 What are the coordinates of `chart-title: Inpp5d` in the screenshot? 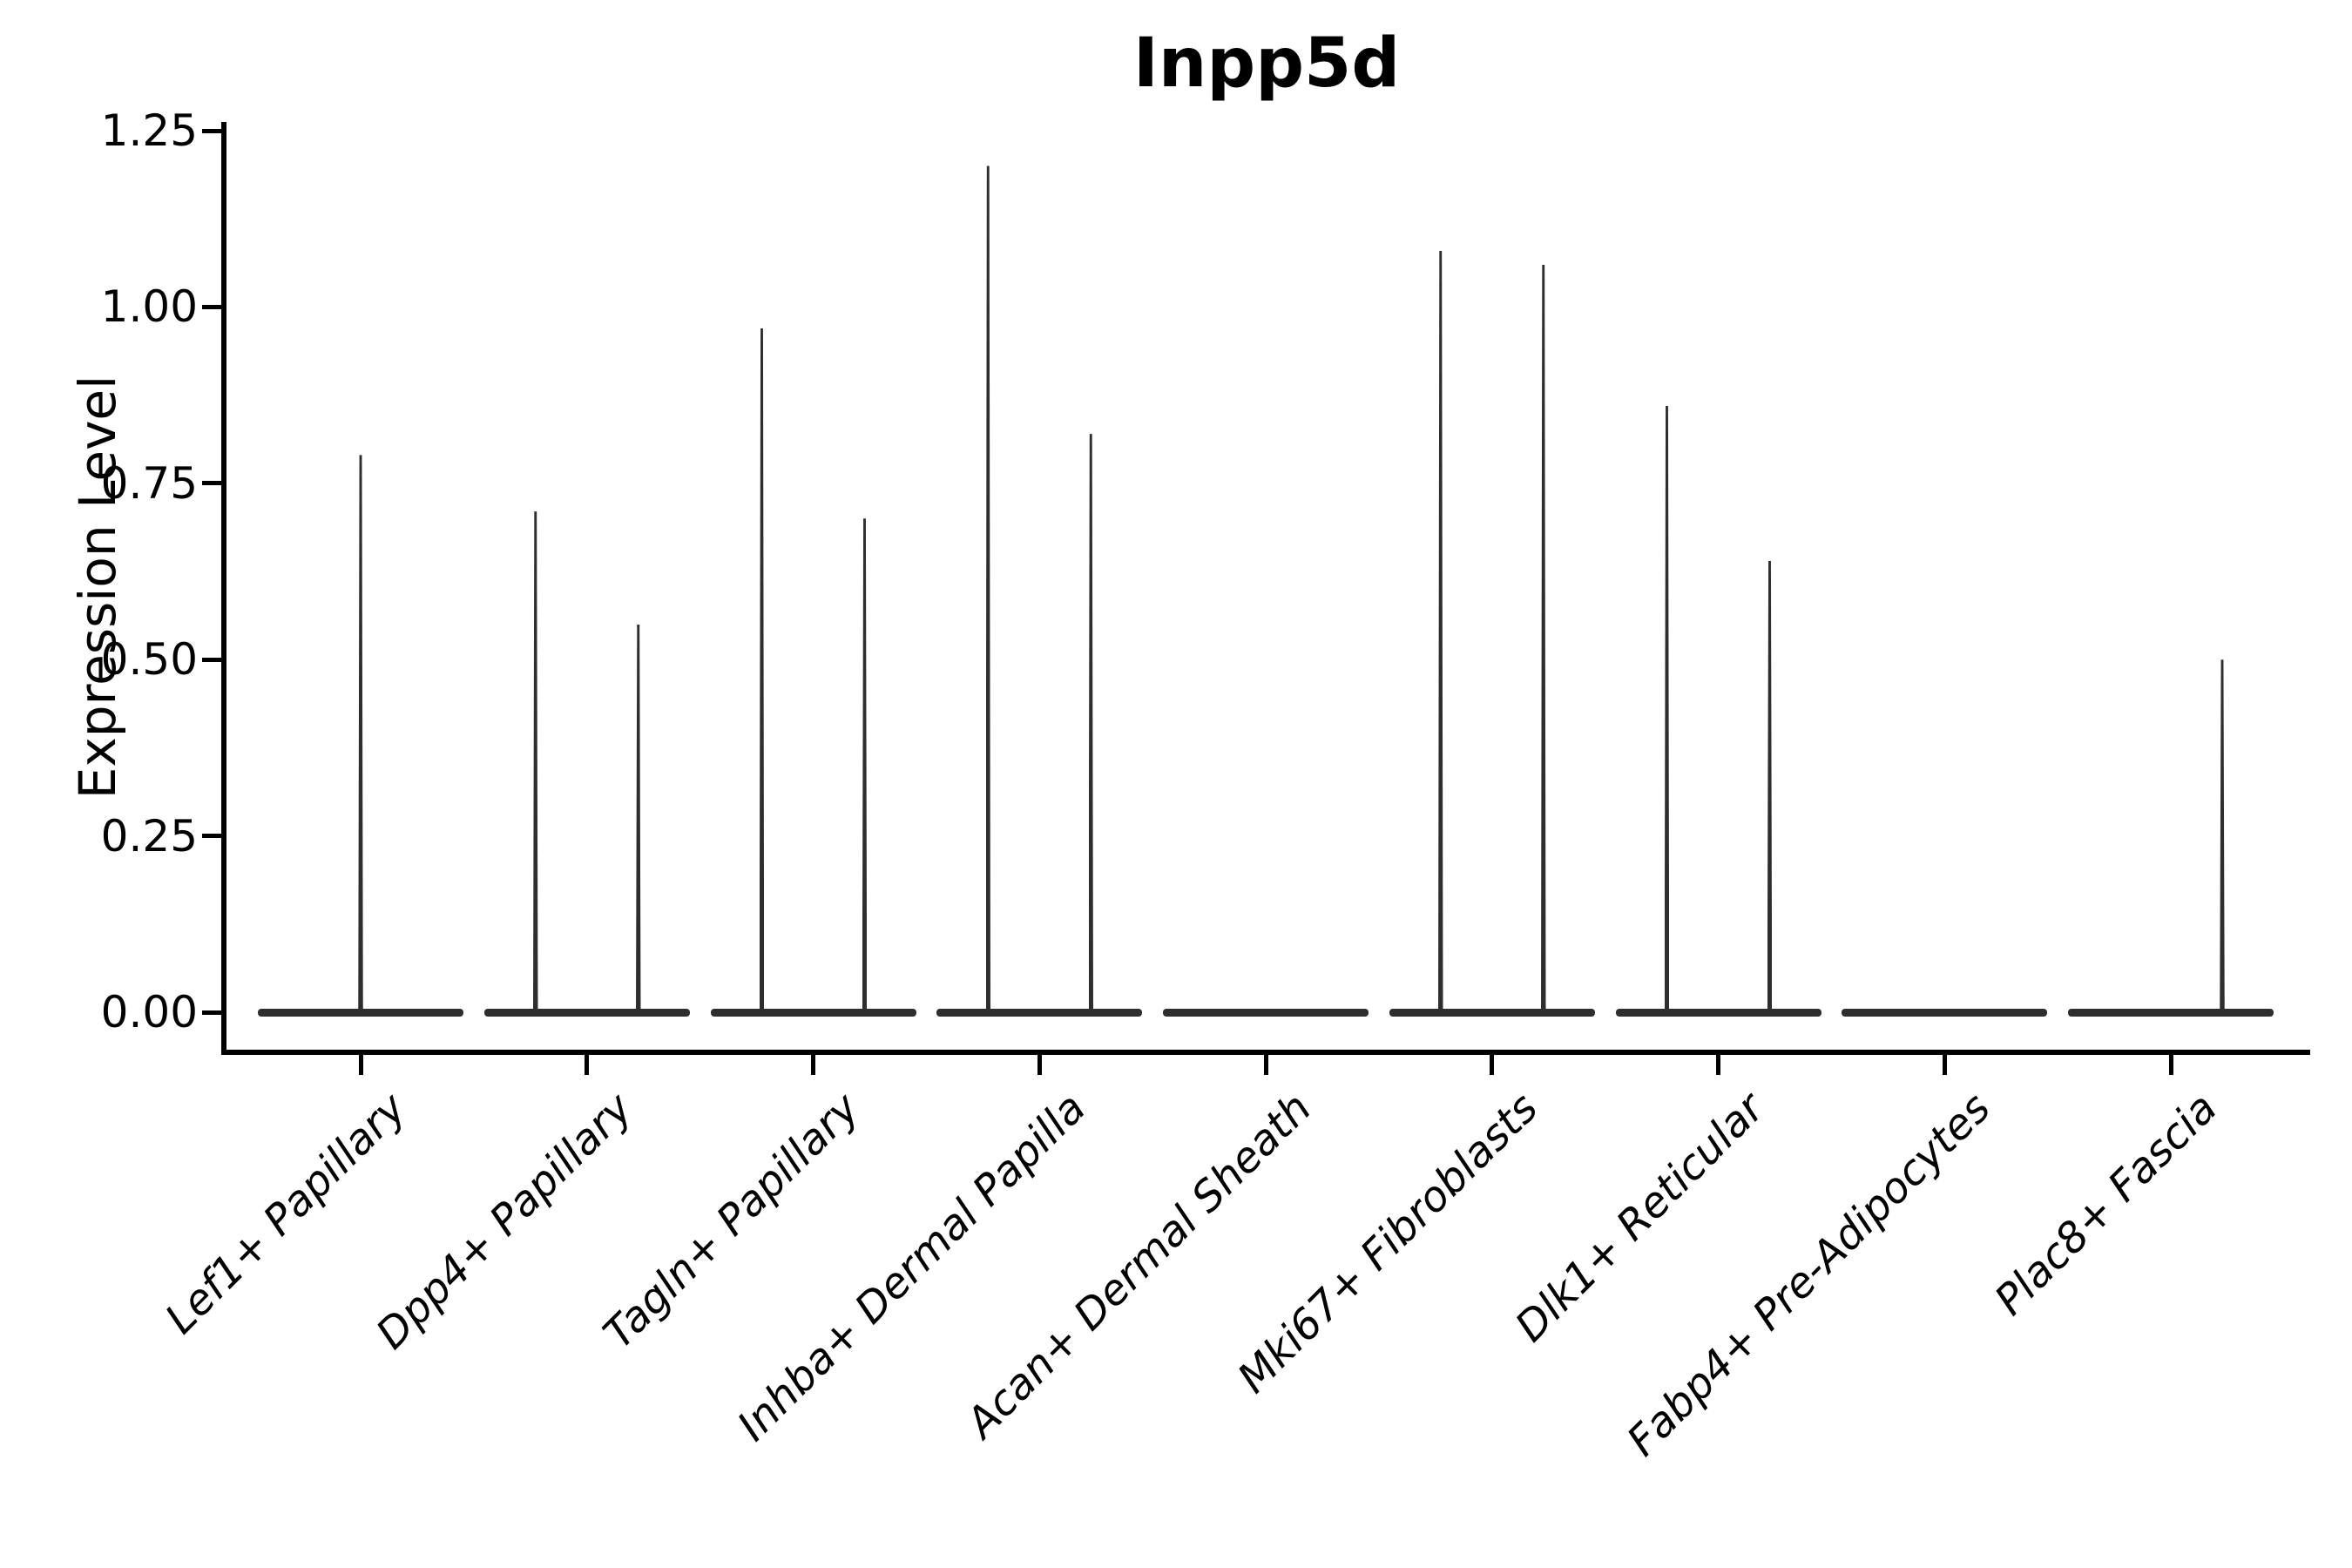 It's located at (1266, 64).